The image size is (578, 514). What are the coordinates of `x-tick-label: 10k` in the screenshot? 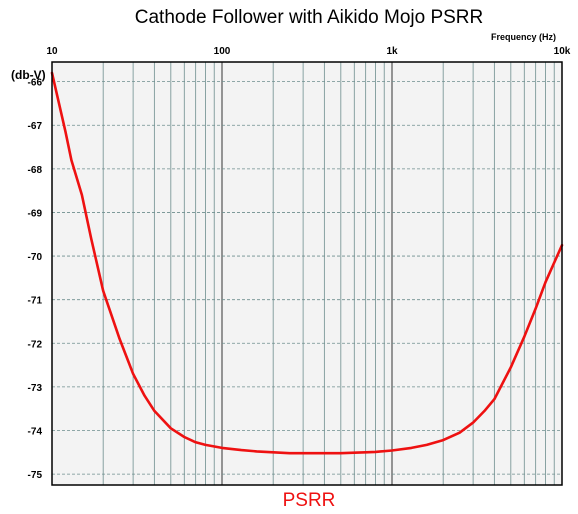 It's located at (562, 51).